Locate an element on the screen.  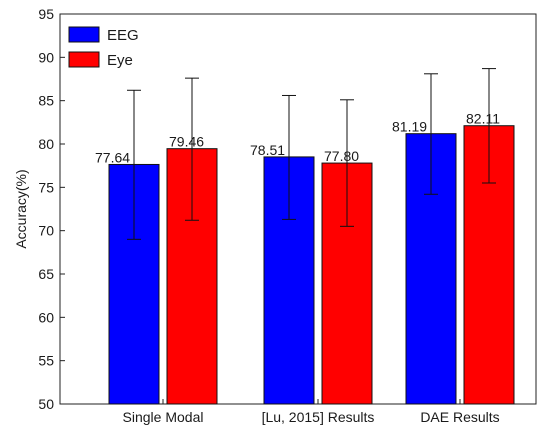
data-labels-group: 77.64 79.46 78.51 77.80 81.19 82.11 is located at coordinates (297, 138).